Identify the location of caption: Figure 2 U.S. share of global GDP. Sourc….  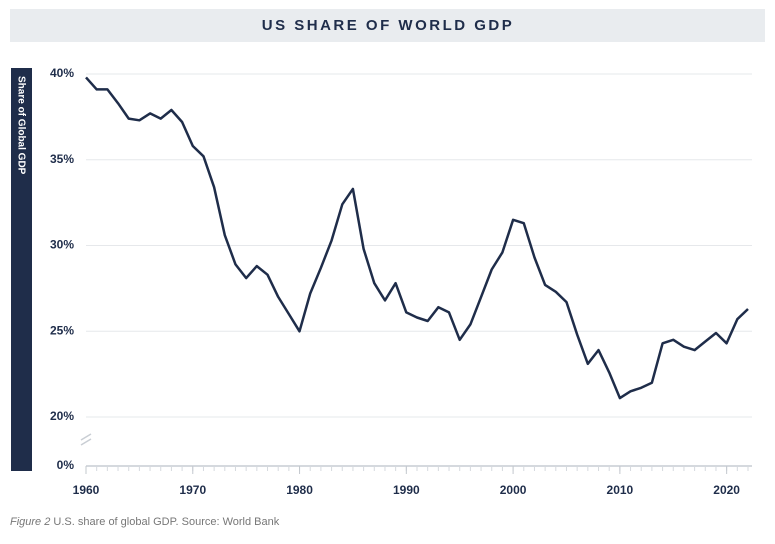
(145, 522).